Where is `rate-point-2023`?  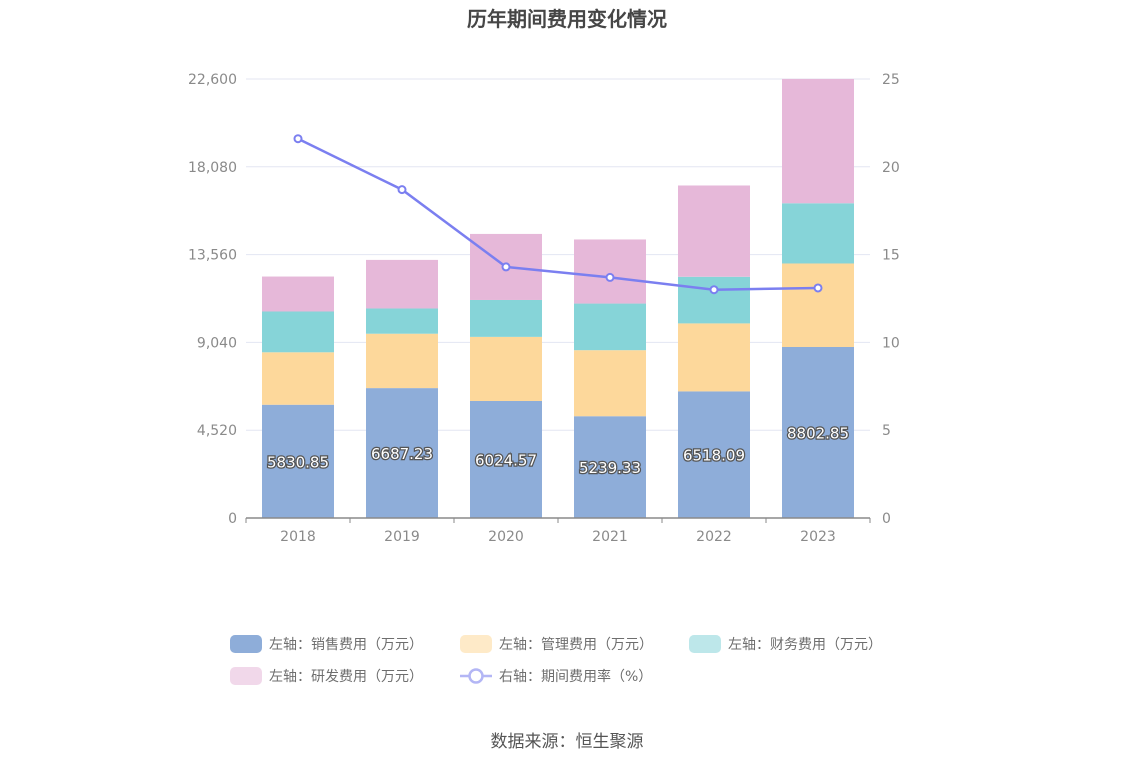 rate-point-2023 is located at coordinates (818, 288).